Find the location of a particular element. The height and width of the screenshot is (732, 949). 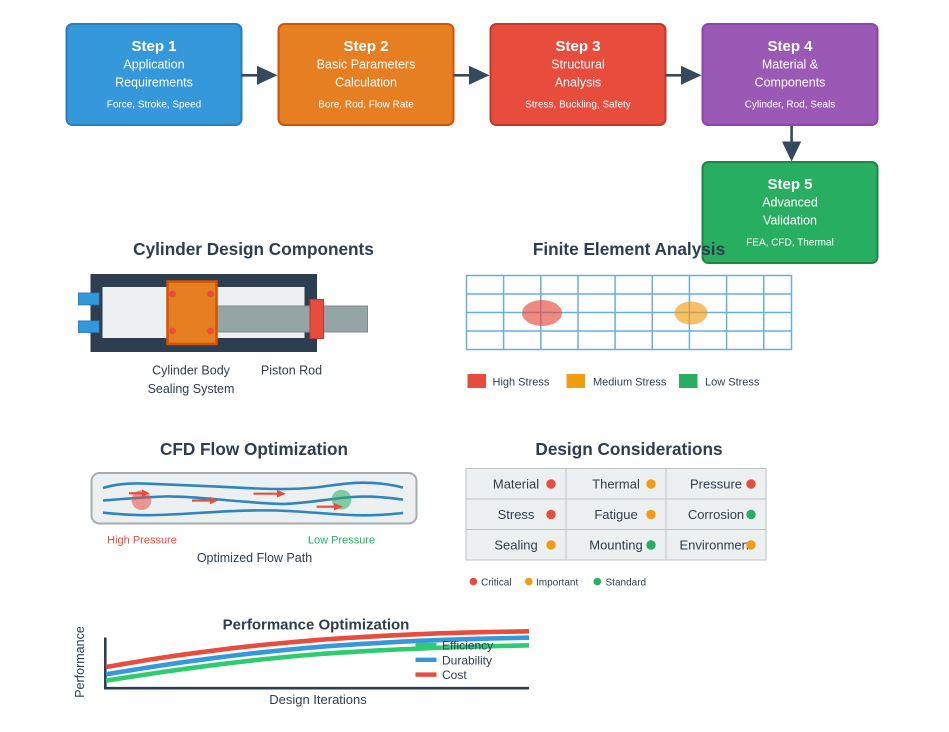

svg-text: Sealing is located at coordinates (515, 545).